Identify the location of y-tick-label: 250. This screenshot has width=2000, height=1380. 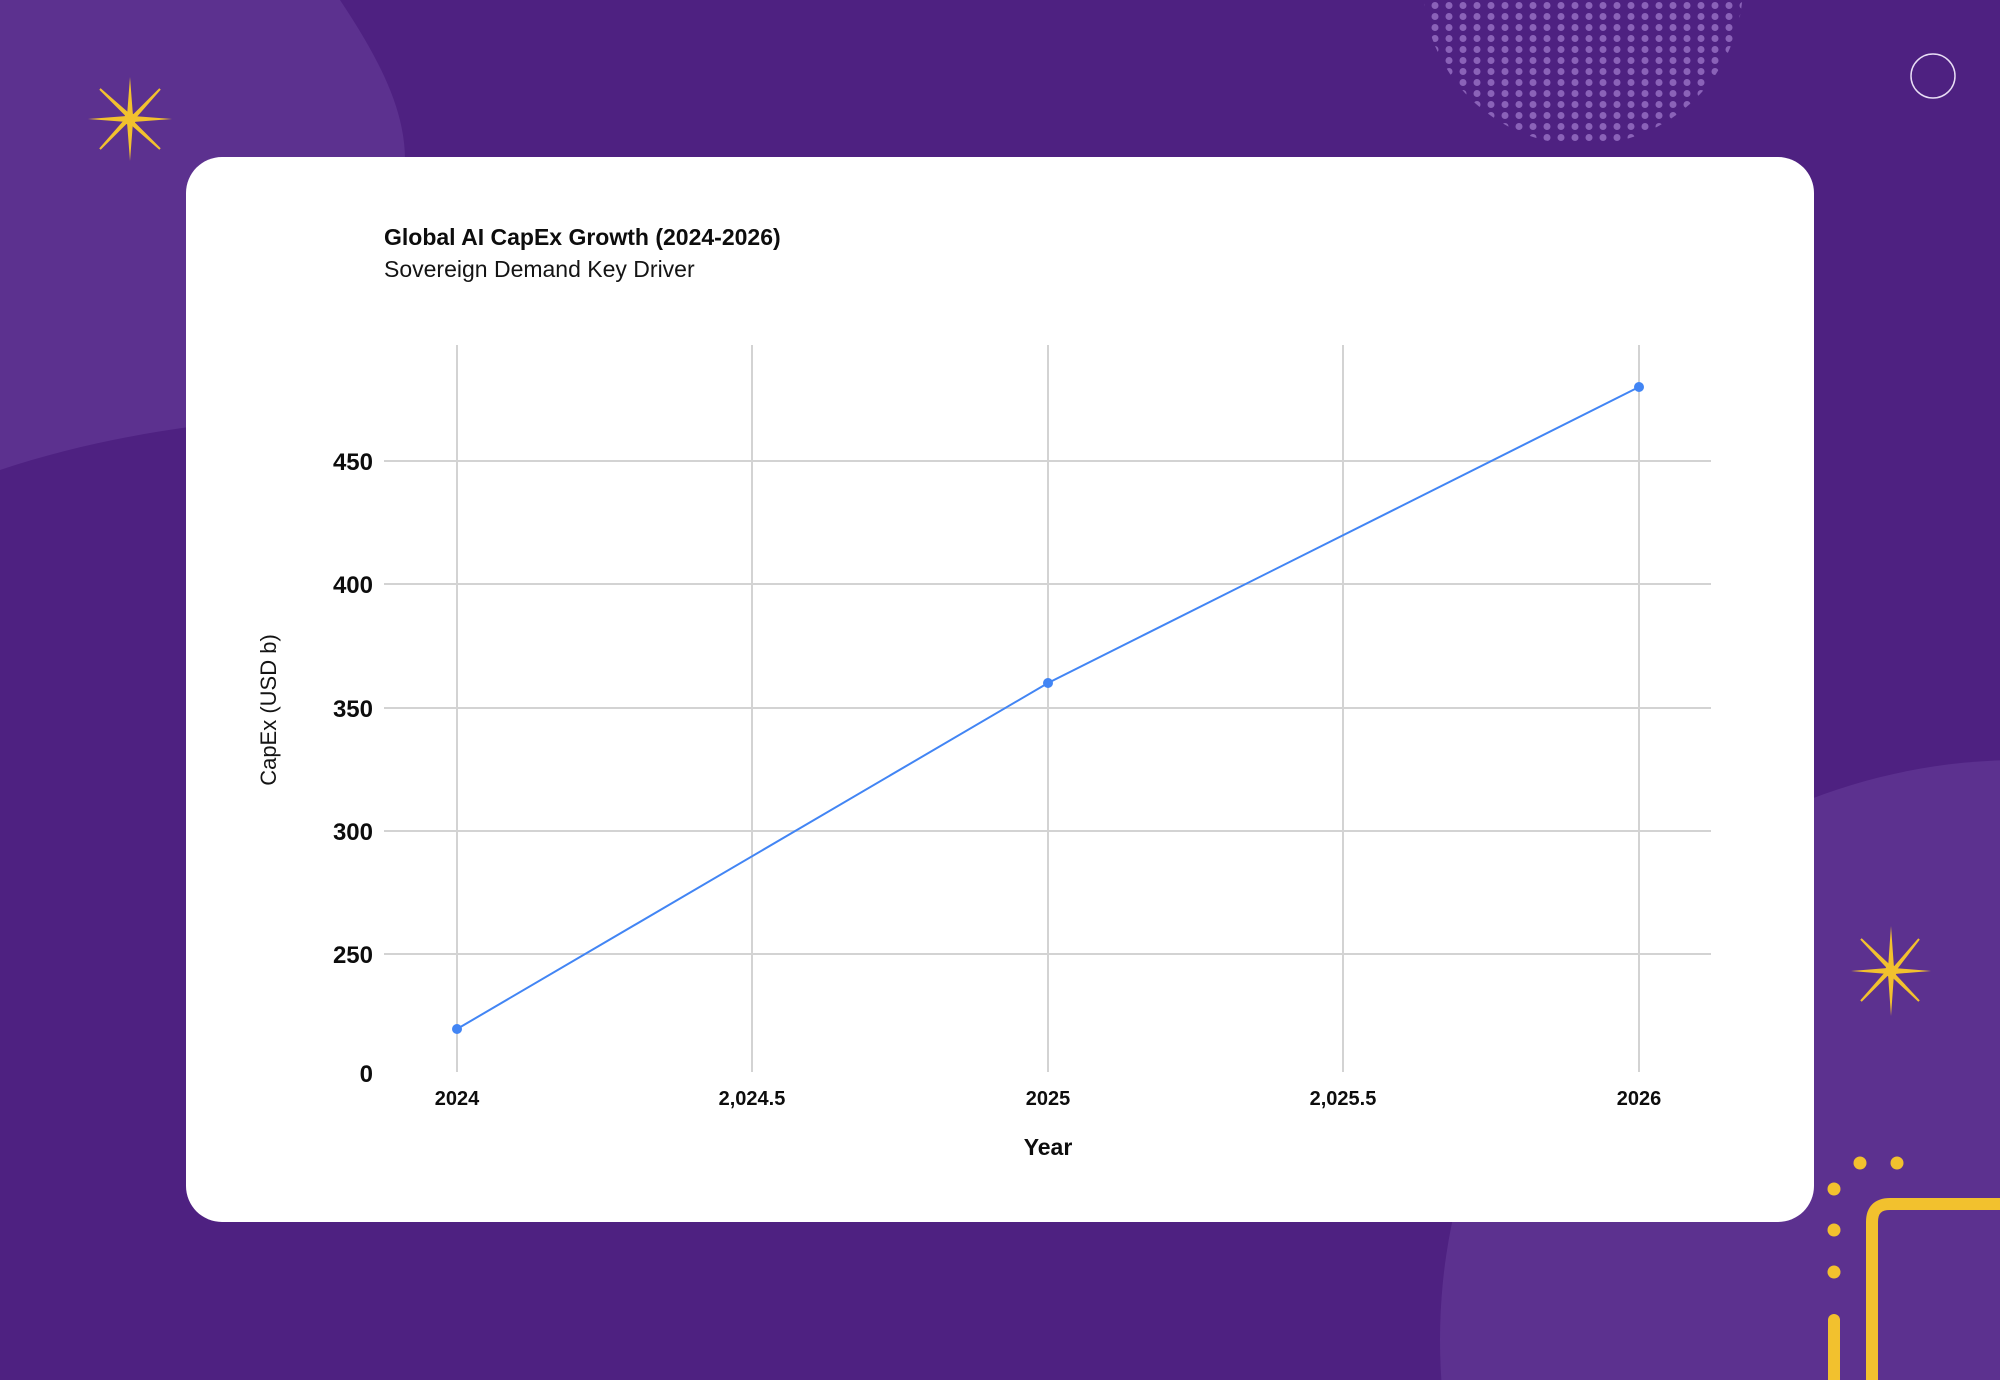
(353, 955).